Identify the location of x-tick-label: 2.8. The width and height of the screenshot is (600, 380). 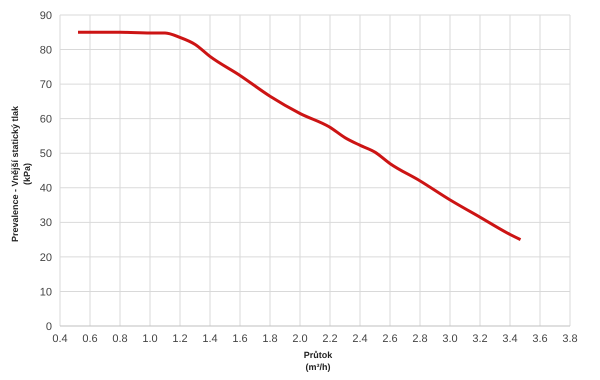
(420, 338).